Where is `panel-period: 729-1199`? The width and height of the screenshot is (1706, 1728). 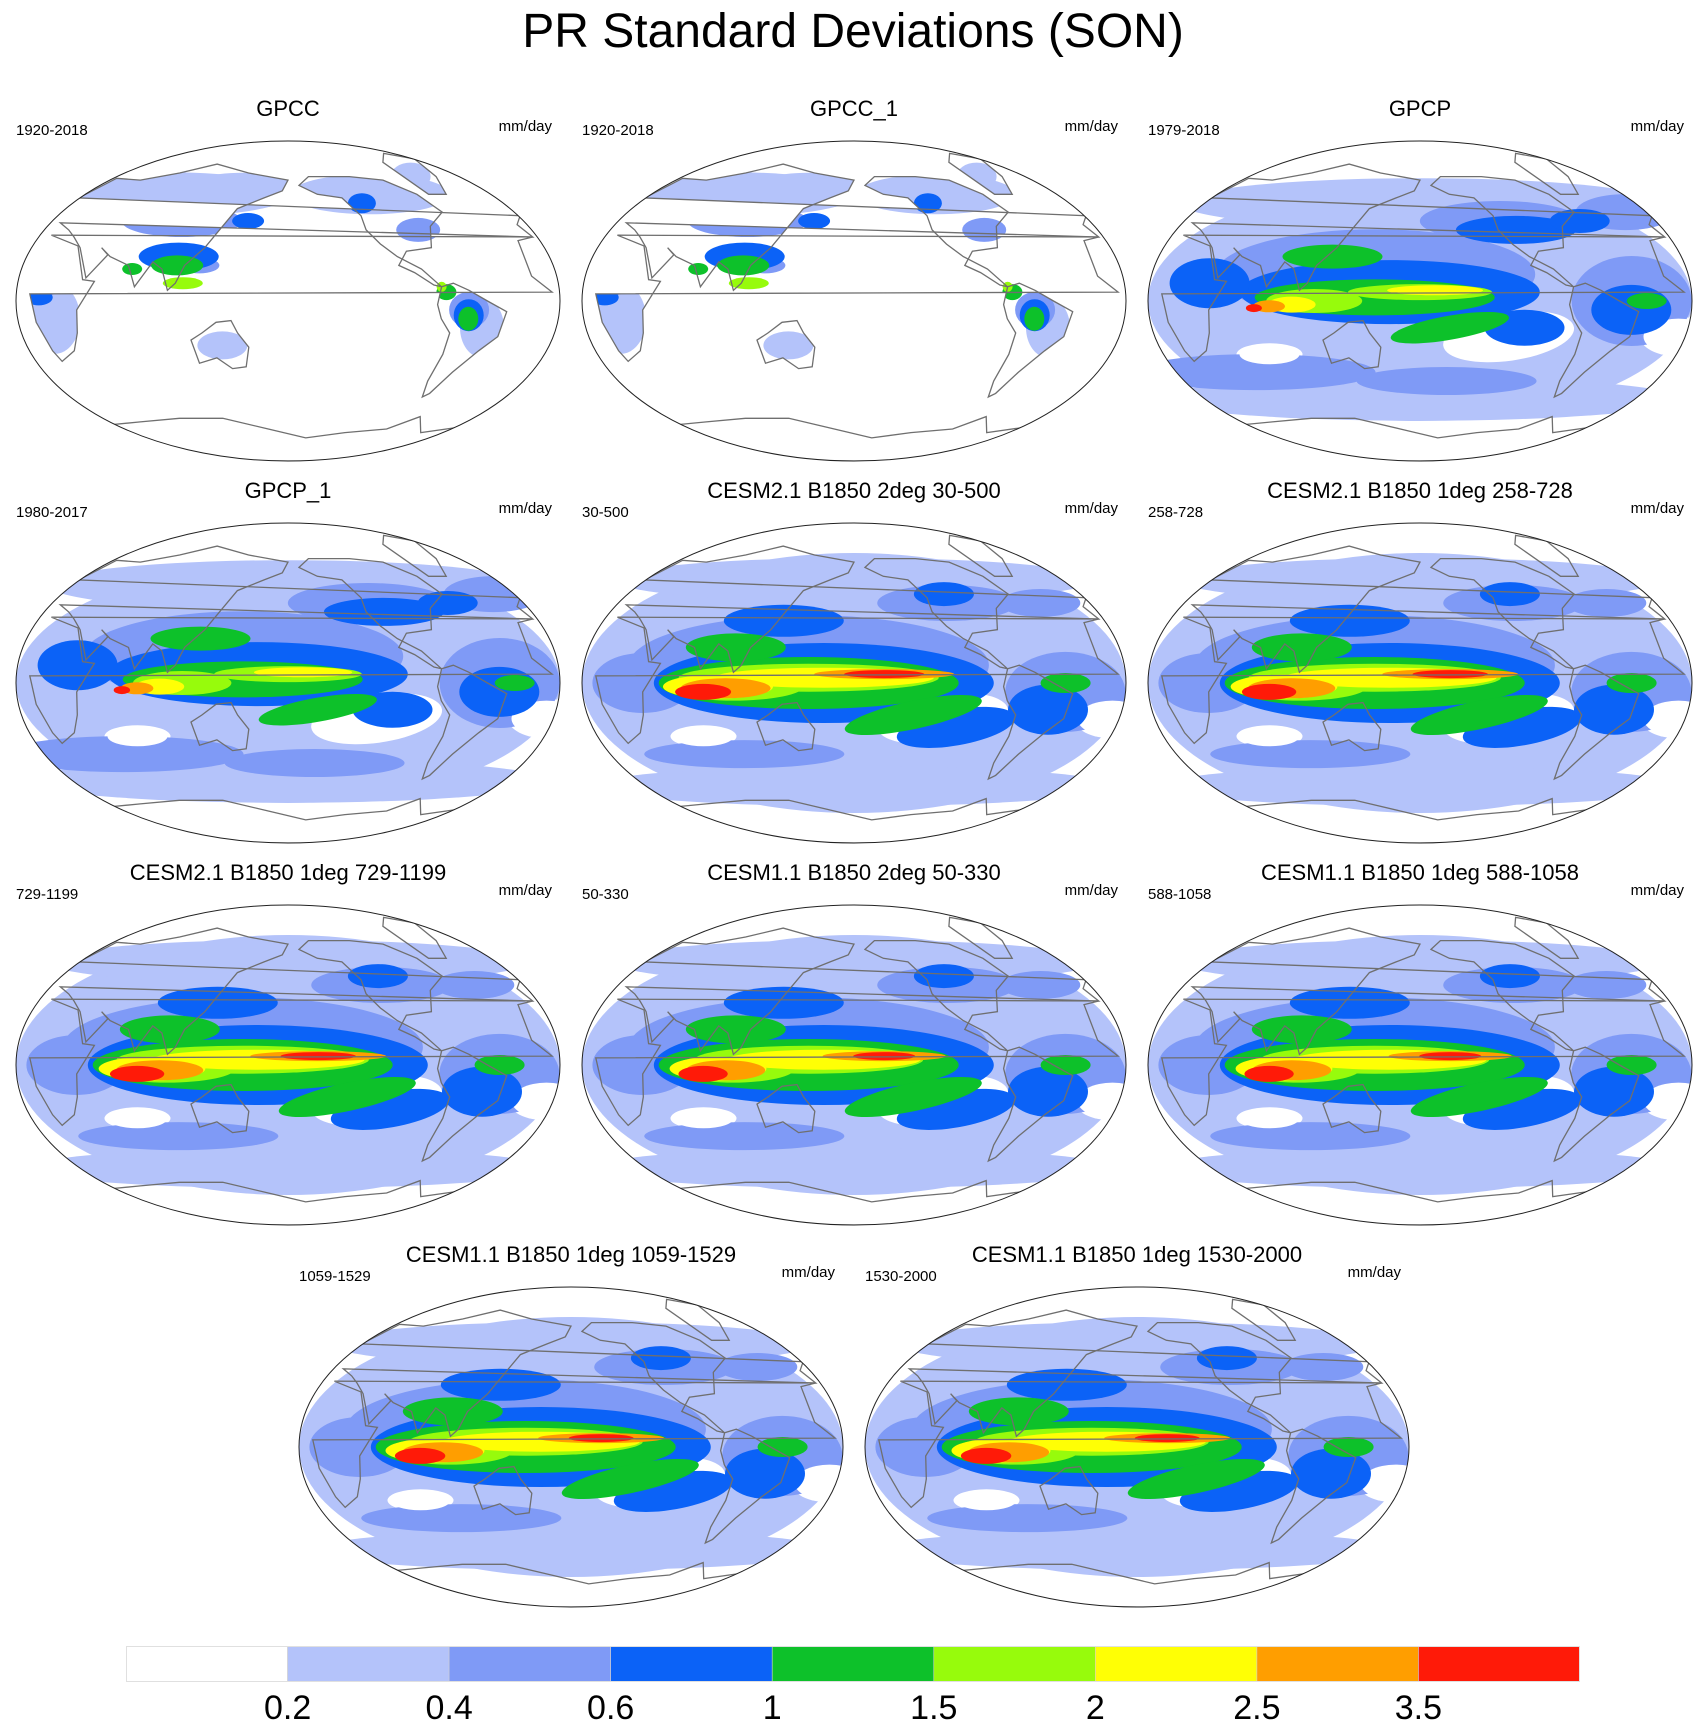 panel-period: 729-1199 is located at coordinates (47, 894).